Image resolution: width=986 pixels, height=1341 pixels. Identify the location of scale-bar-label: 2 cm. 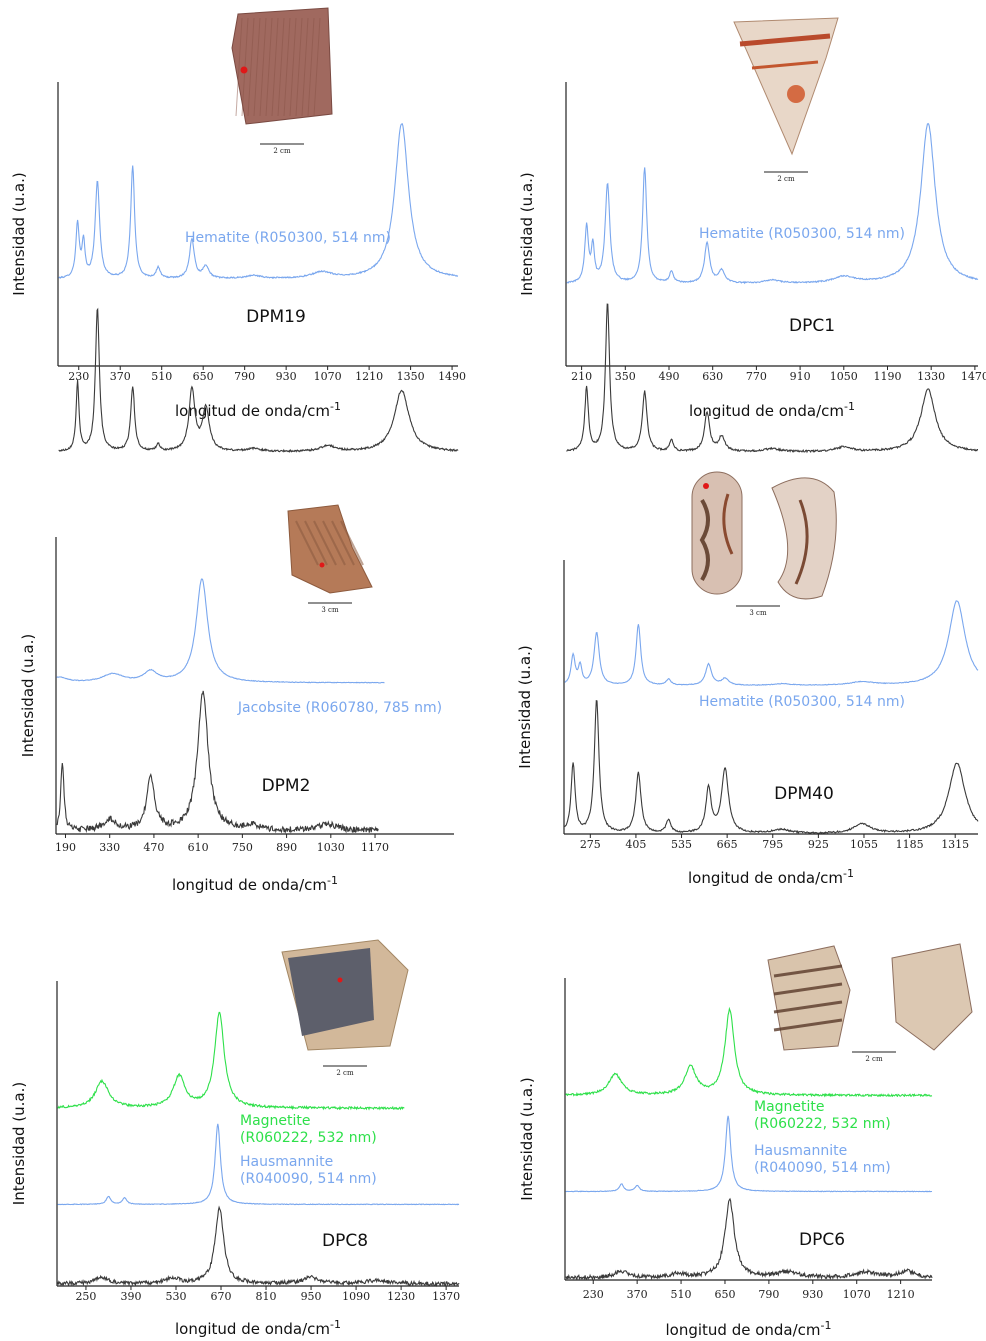
(282, 151).